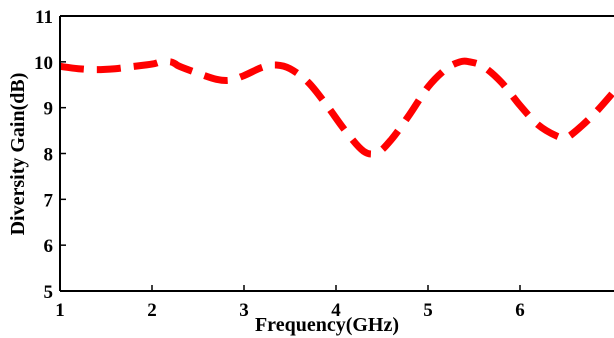 The height and width of the screenshot is (338, 614). What do you see at coordinates (49, 109) in the screenshot?
I see `y-tick-label-9: 9` at bounding box center [49, 109].